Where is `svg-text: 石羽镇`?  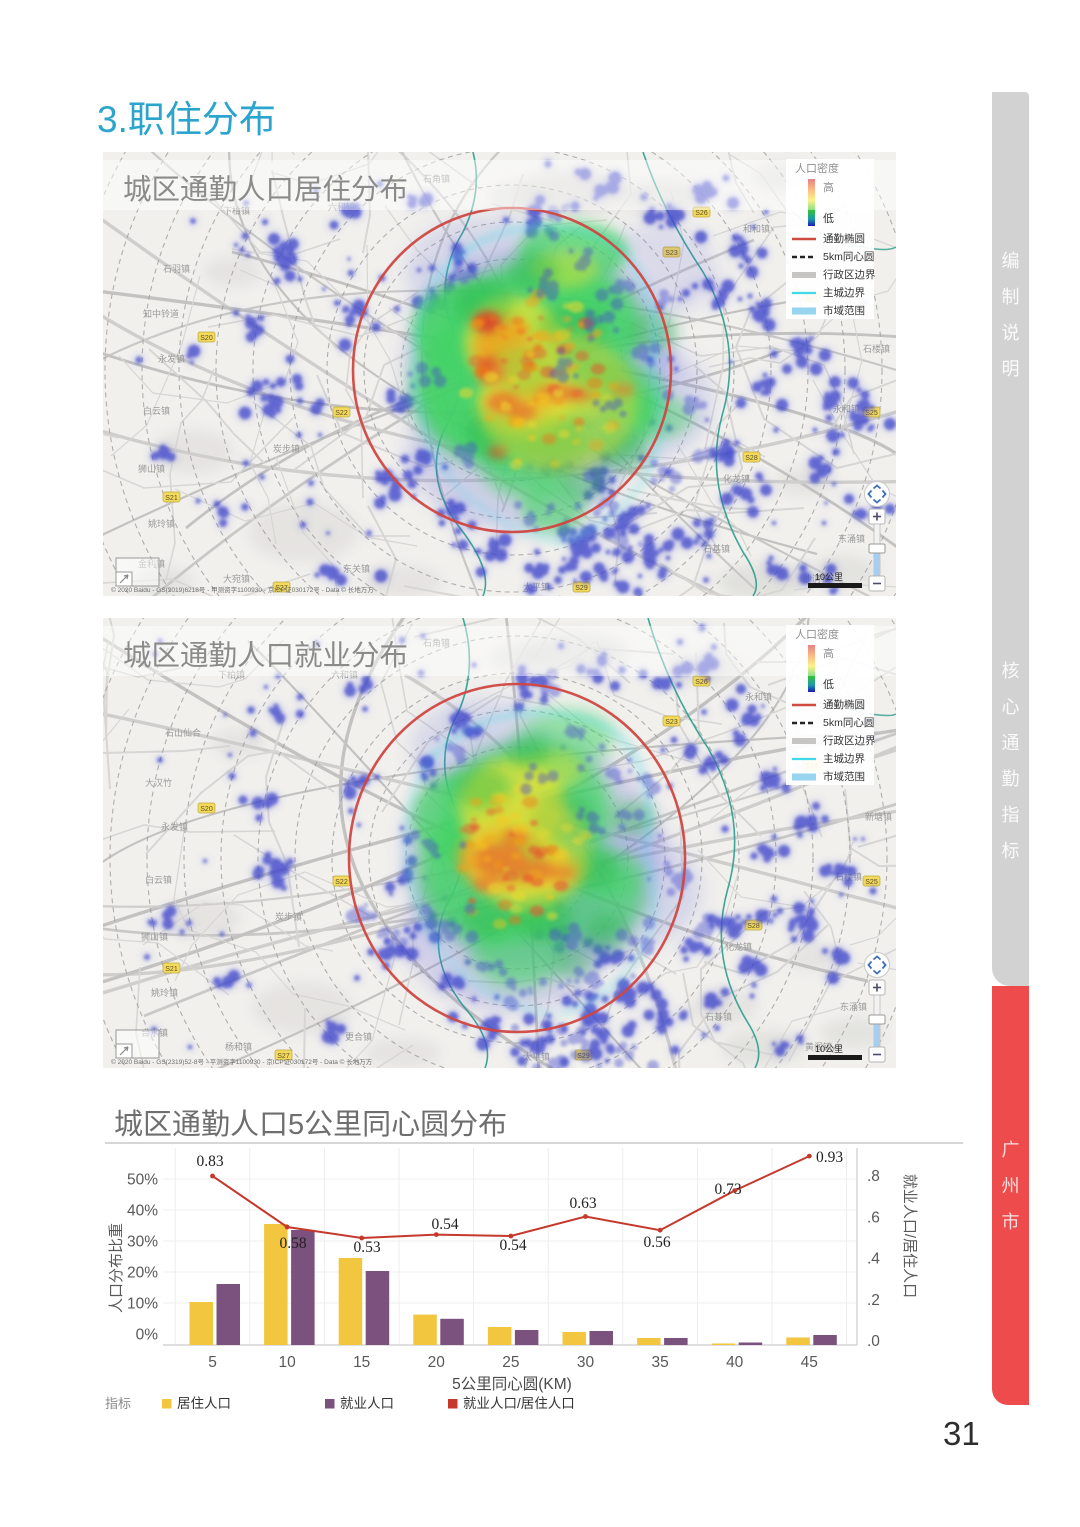 svg-text: 石羽镇 is located at coordinates (176, 268).